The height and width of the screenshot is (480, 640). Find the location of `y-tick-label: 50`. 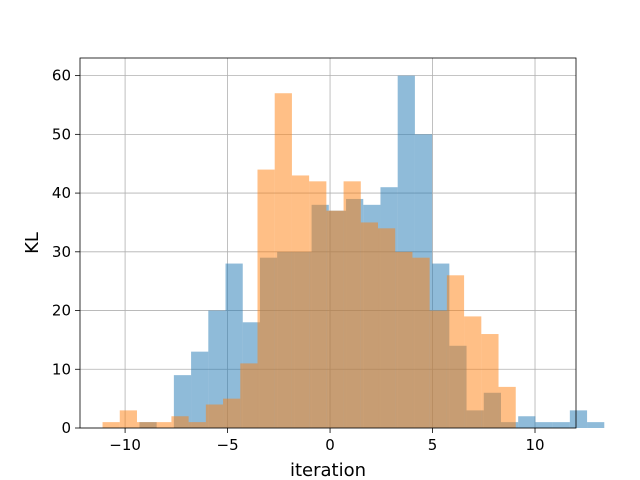

y-tick-label: 50 is located at coordinates (61, 134).